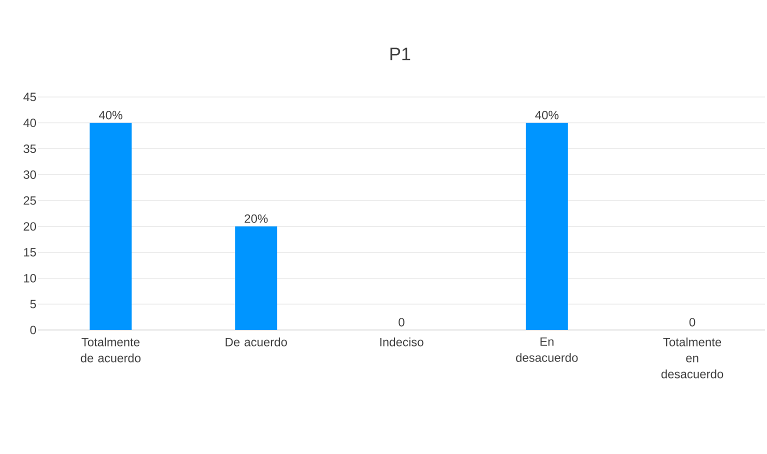  Describe the element at coordinates (402, 342) in the screenshot. I see `x-tick-label: Indeciso` at that location.